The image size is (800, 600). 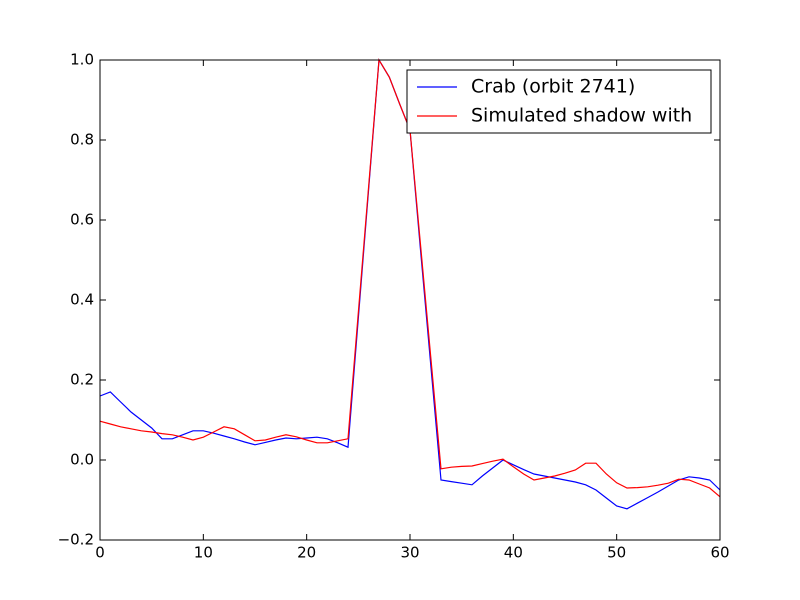 I want to click on y-tick-label: 1.0, so click(x=82, y=60).